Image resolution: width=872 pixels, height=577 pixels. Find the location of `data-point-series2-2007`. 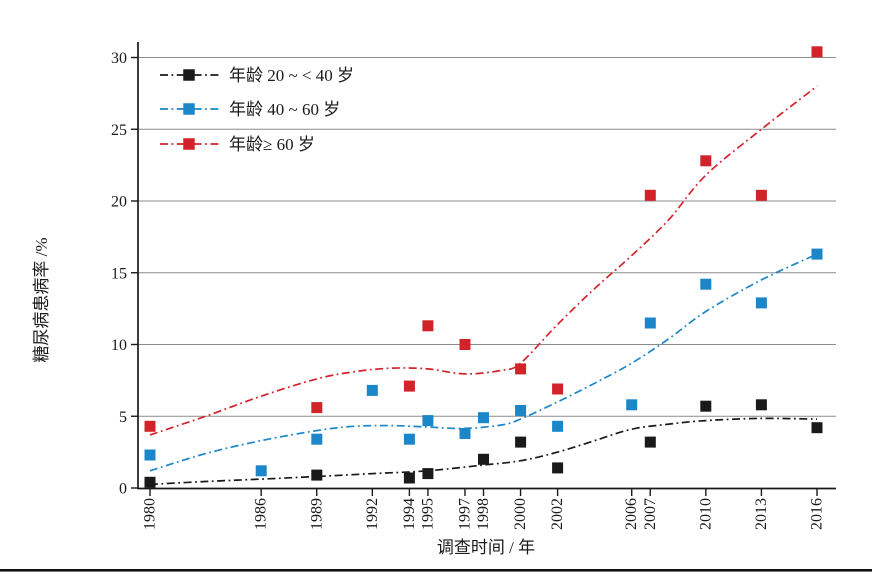

data-point-series2-2007 is located at coordinates (650, 195).